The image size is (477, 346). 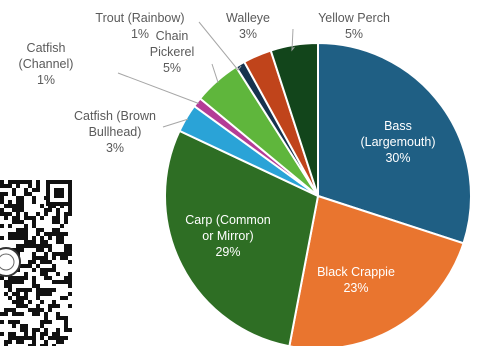 What do you see at coordinates (175, 123) in the screenshot?
I see `leader-line-catfish-brown-bullhead` at bounding box center [175, 123].